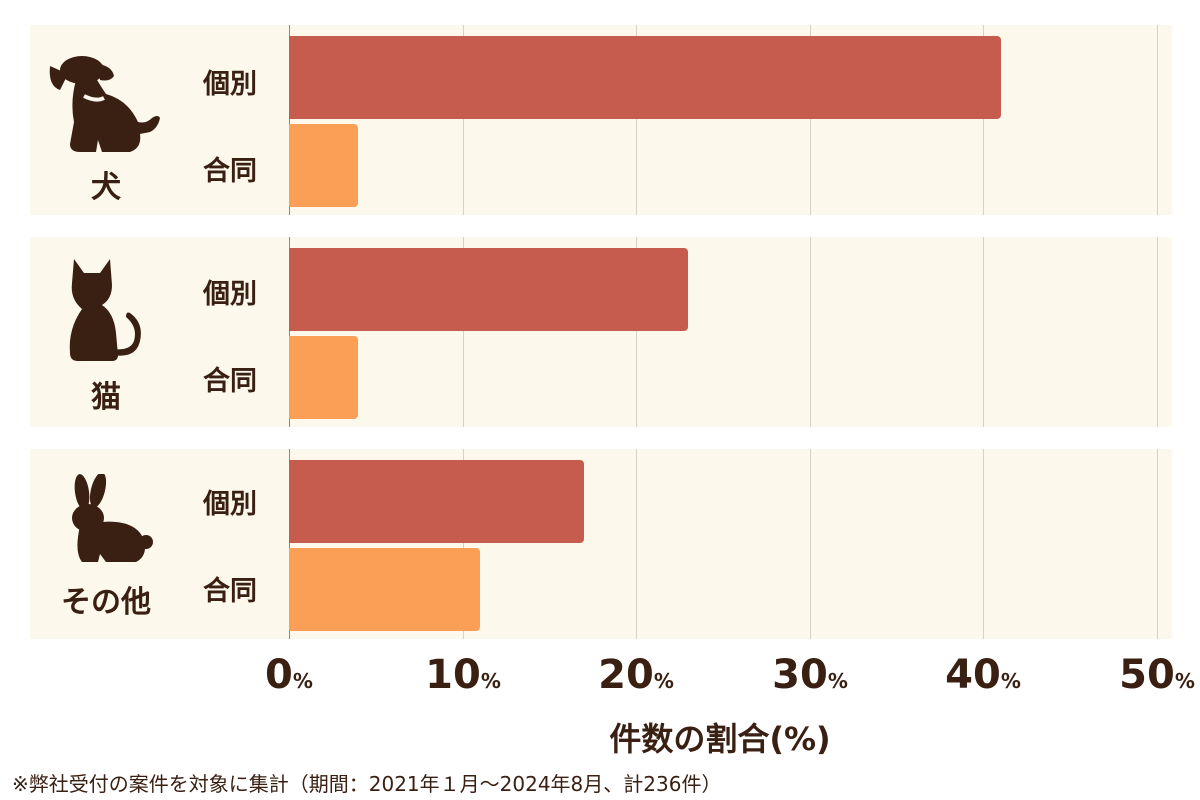 Image resolution: width=1200 pixels, height=800 pixels. What do you see at coordinates (289, 120) in the screenshot?
I see `axis-line-dog` at bounding box center [289, 120].